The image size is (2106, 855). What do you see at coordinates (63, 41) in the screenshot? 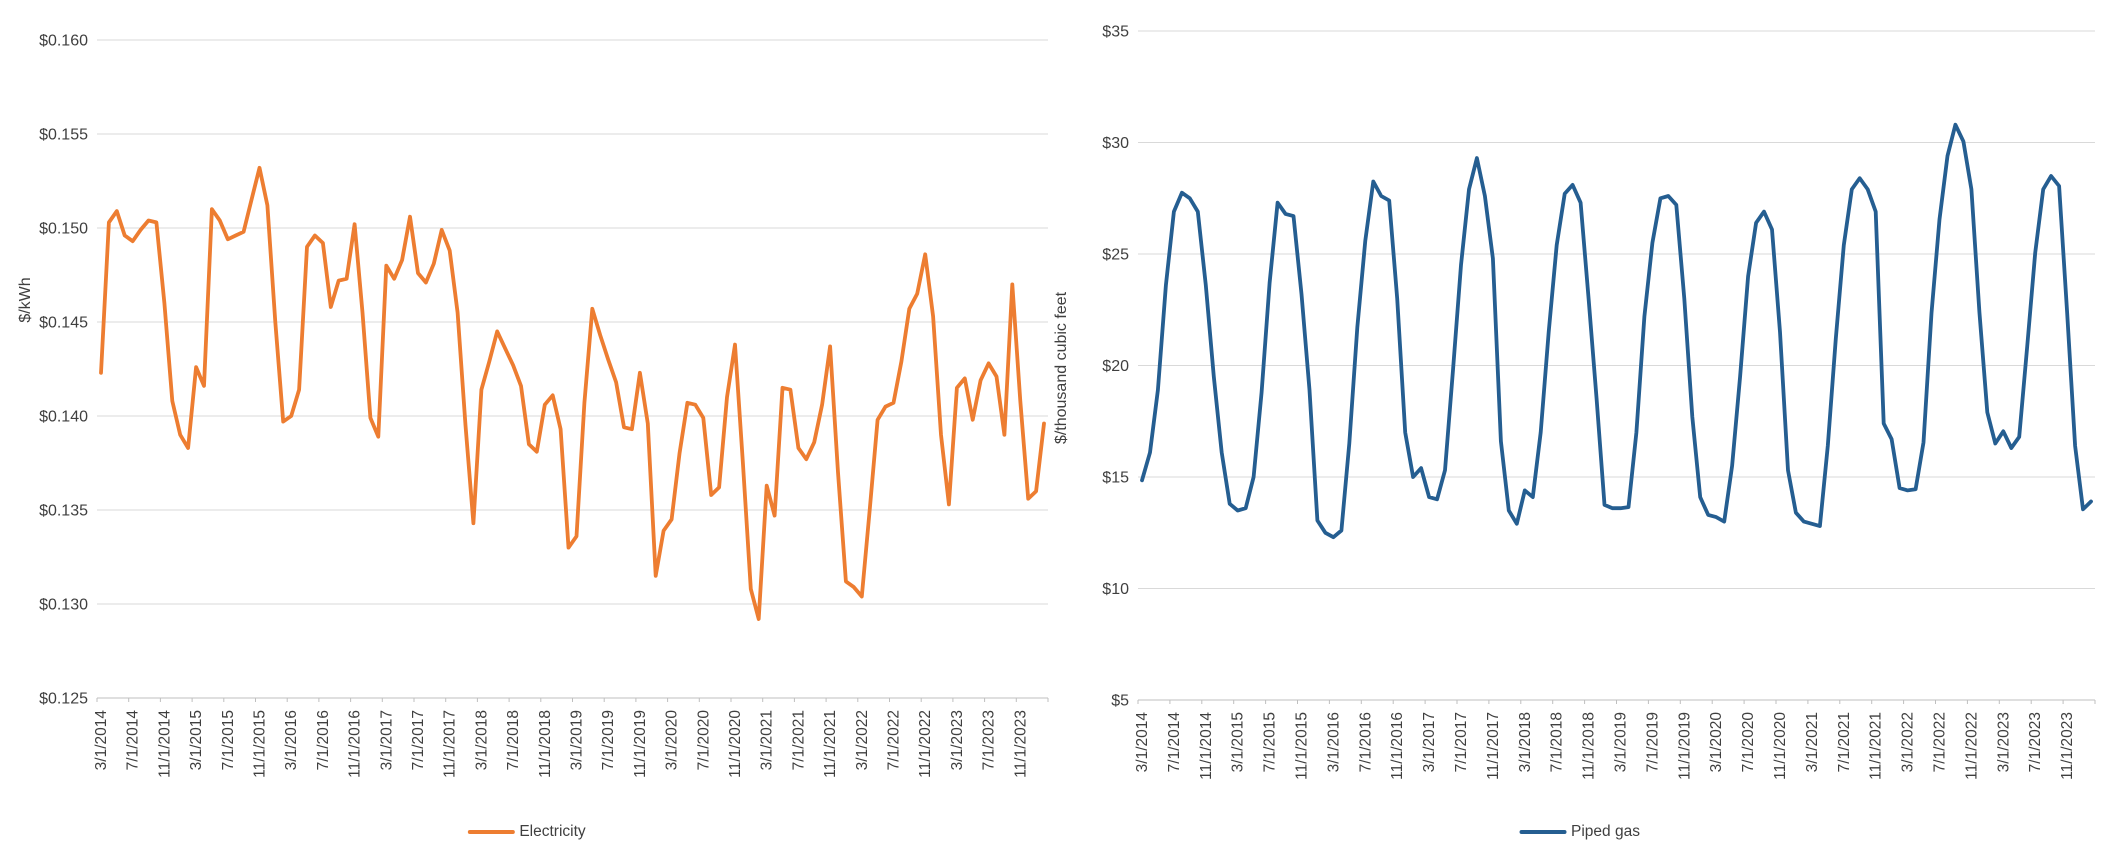
I see `y-tick-label: $0.160` at bounding box center [63, 41].